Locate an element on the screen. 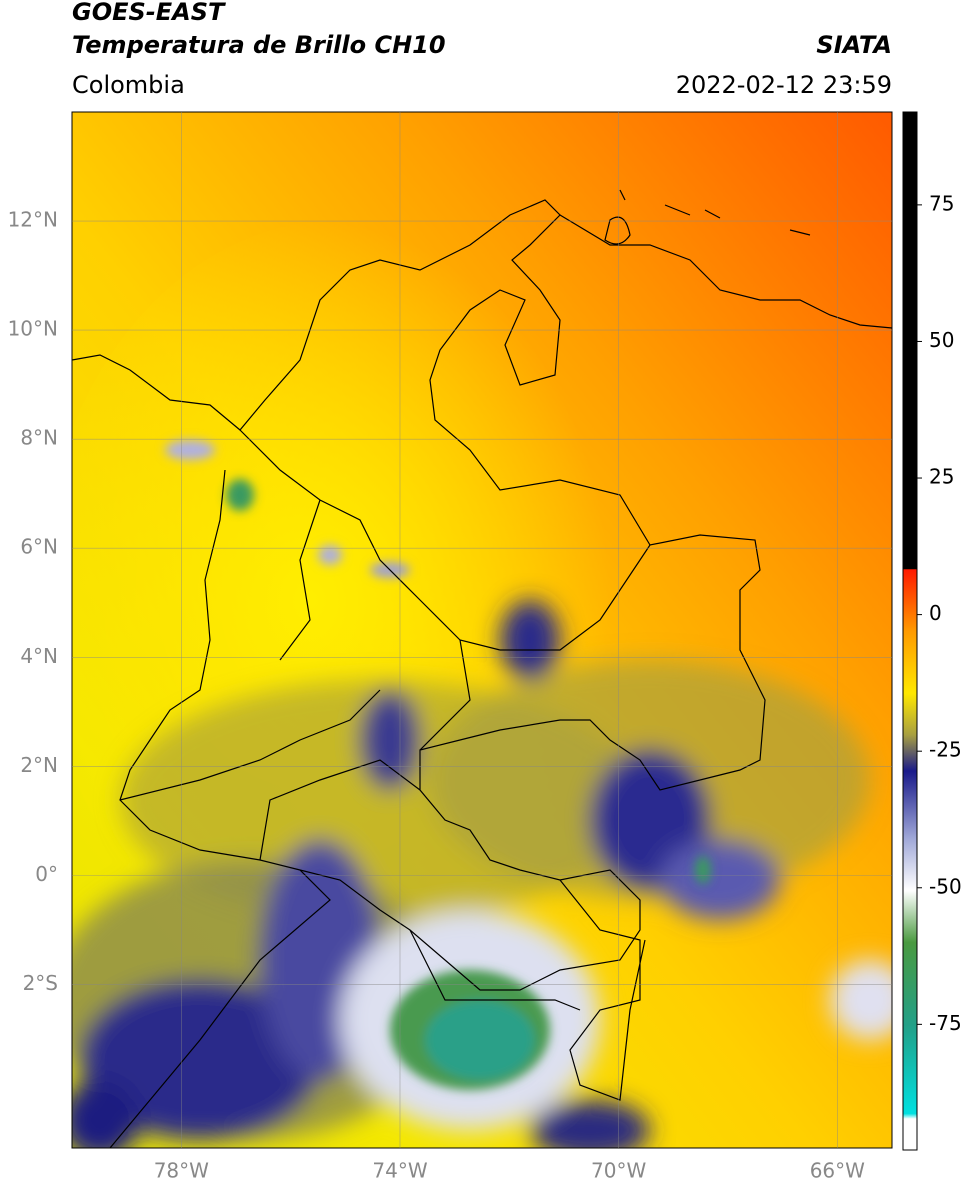  y-tick-label: 4°N is located at coordinates (39, 656).